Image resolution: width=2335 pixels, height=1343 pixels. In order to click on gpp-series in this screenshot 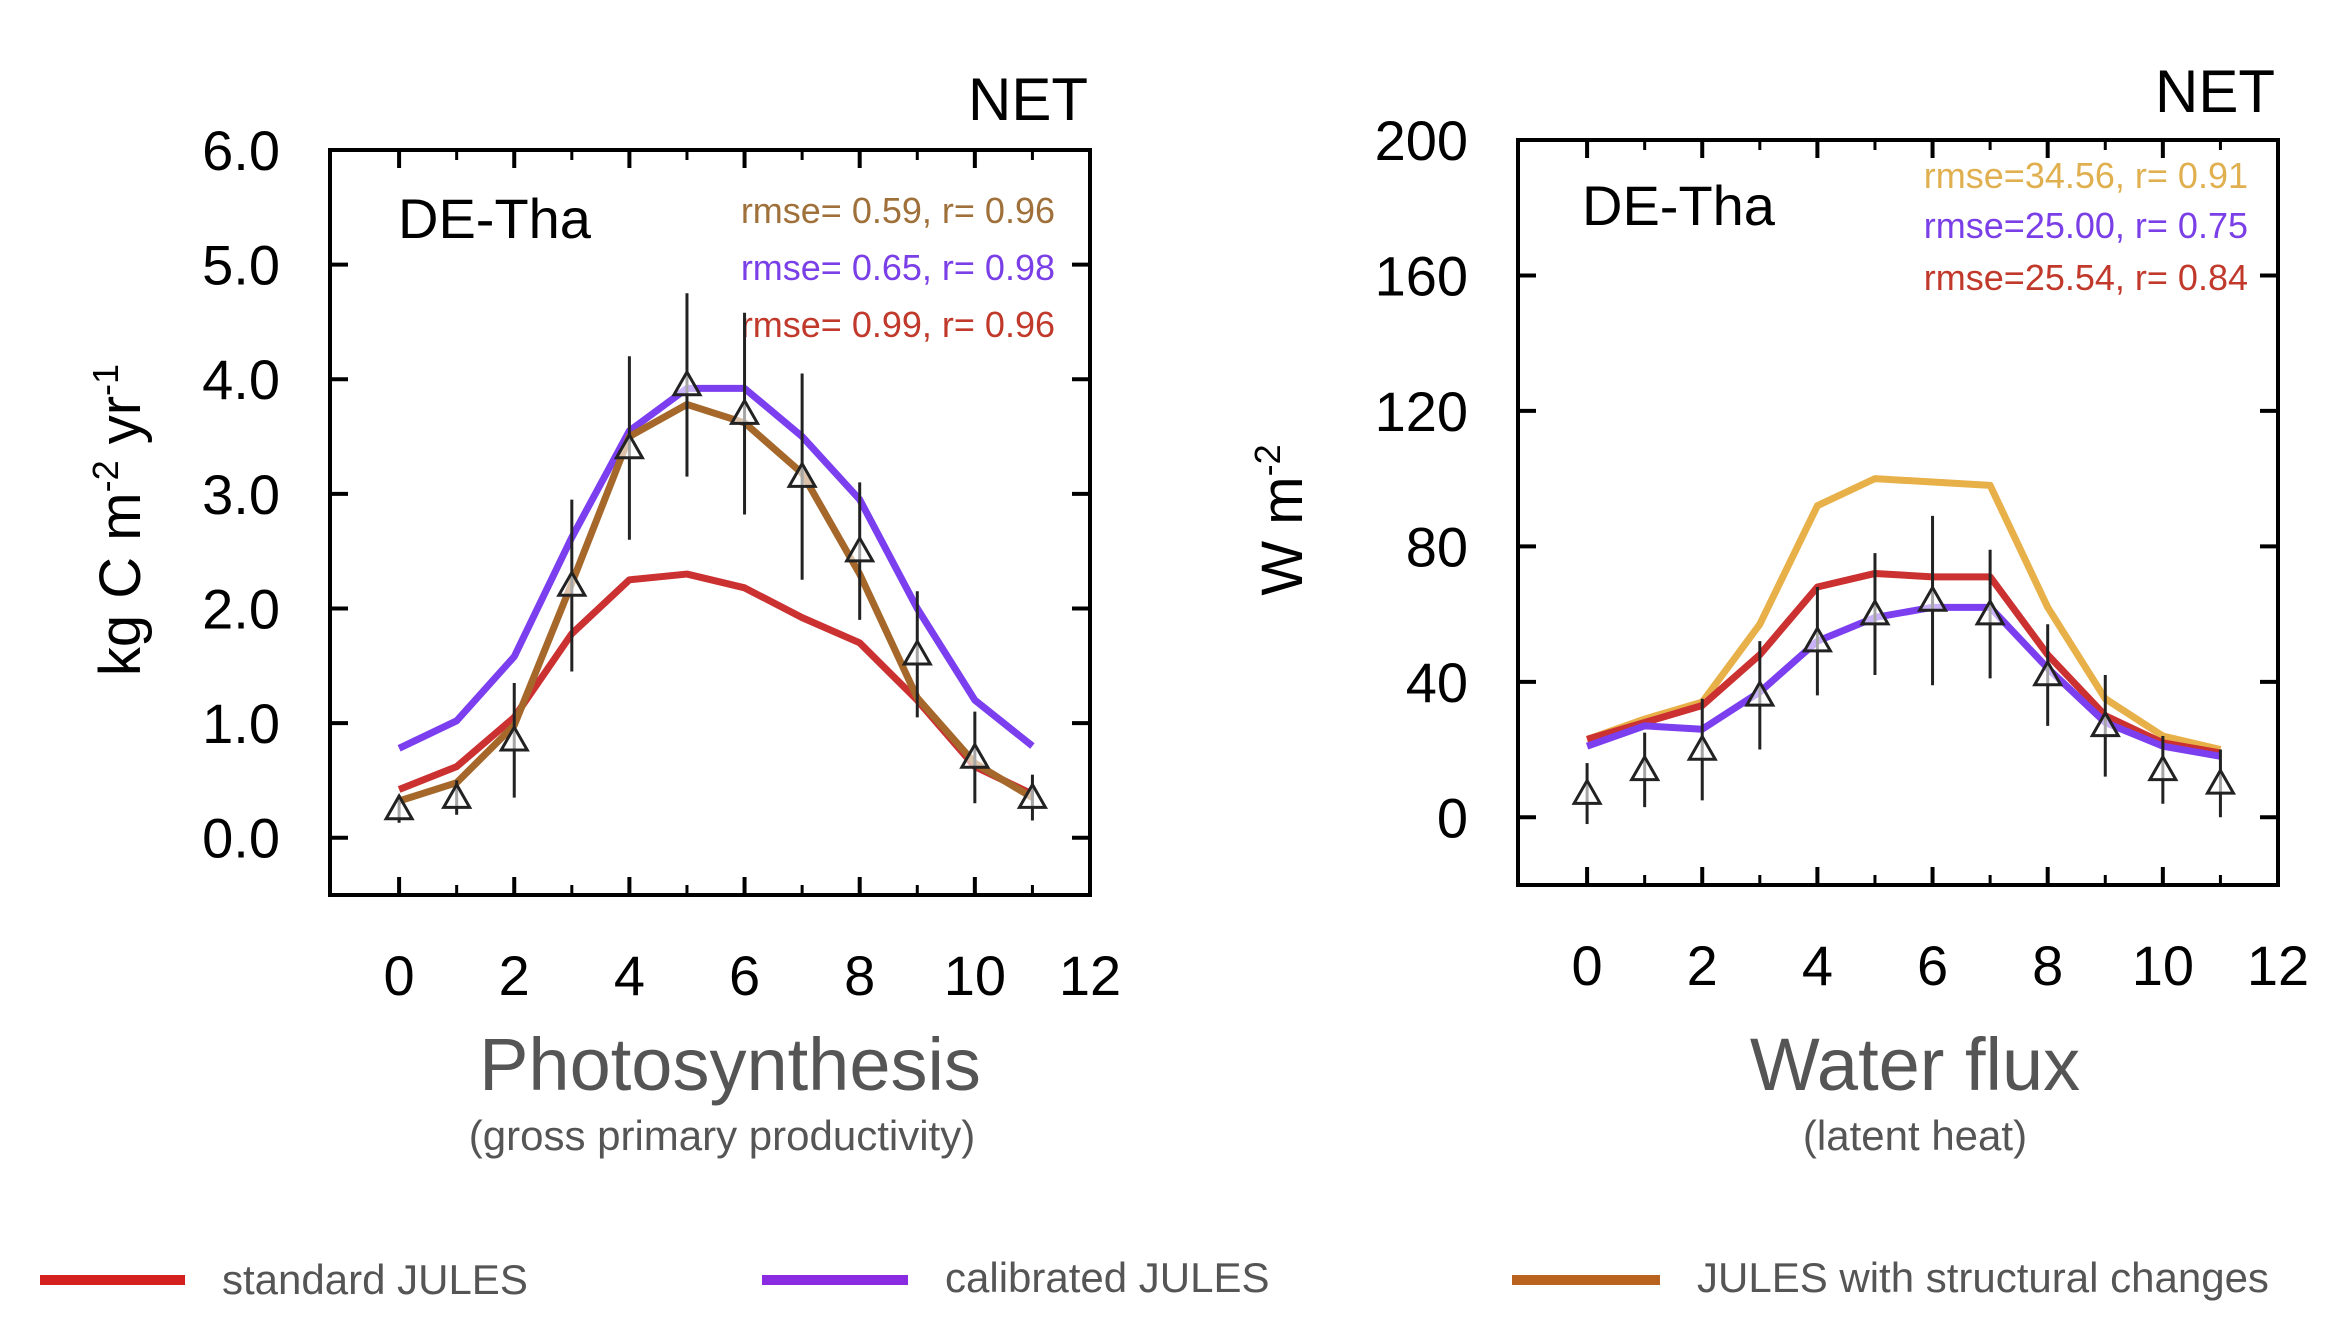, I will do `click(716, 594)`.